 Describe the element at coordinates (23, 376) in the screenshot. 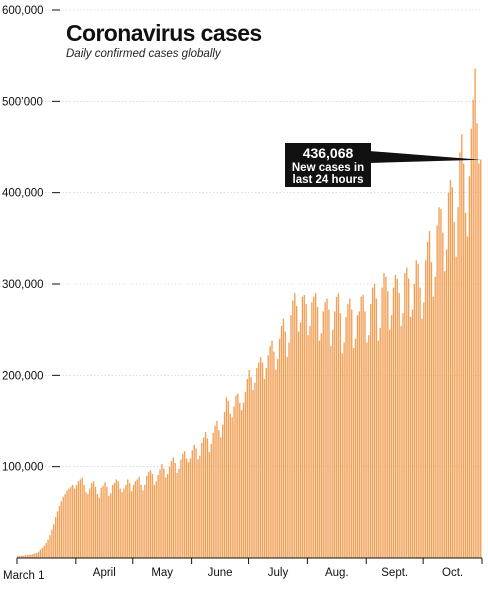

I see `y-tick-label: 200,000` at that location.